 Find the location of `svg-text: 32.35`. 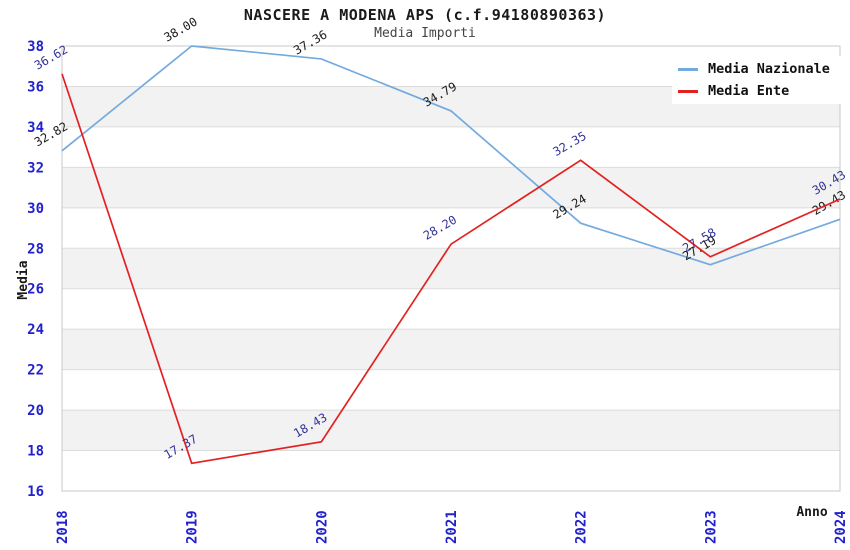

svg-text: 32.35 is located at coordinates (570, 144).